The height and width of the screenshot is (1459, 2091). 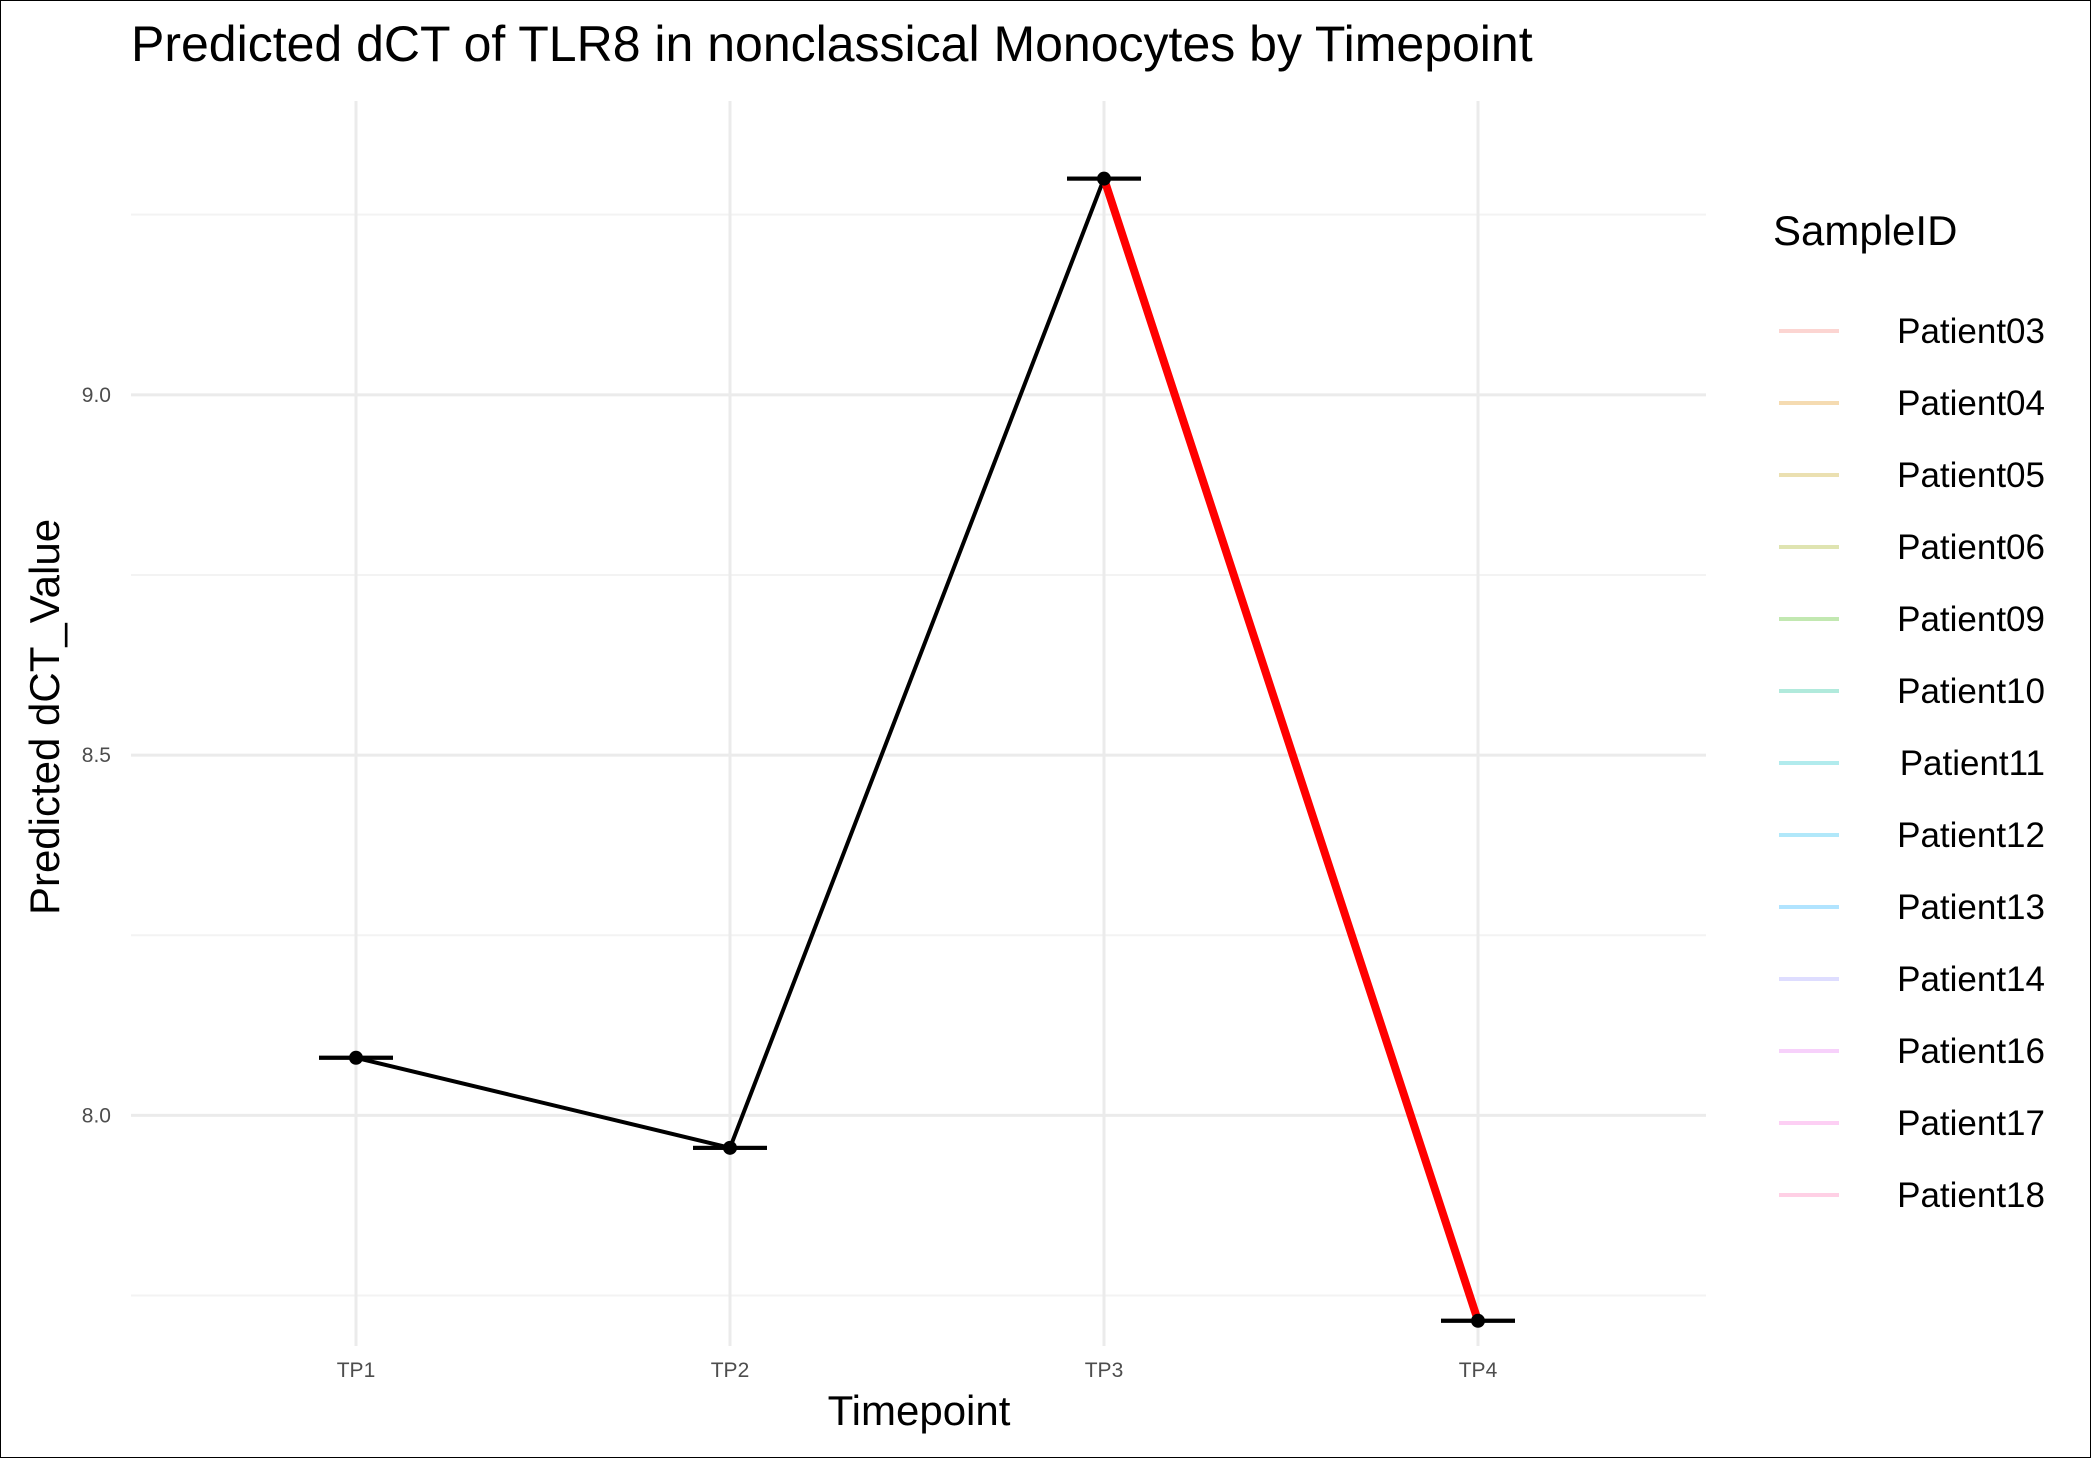 What do you see at coordinates (1971, 1123) in the screenshot?
I see `legend-label: Patient17` at bounding box center [1971, 1123].